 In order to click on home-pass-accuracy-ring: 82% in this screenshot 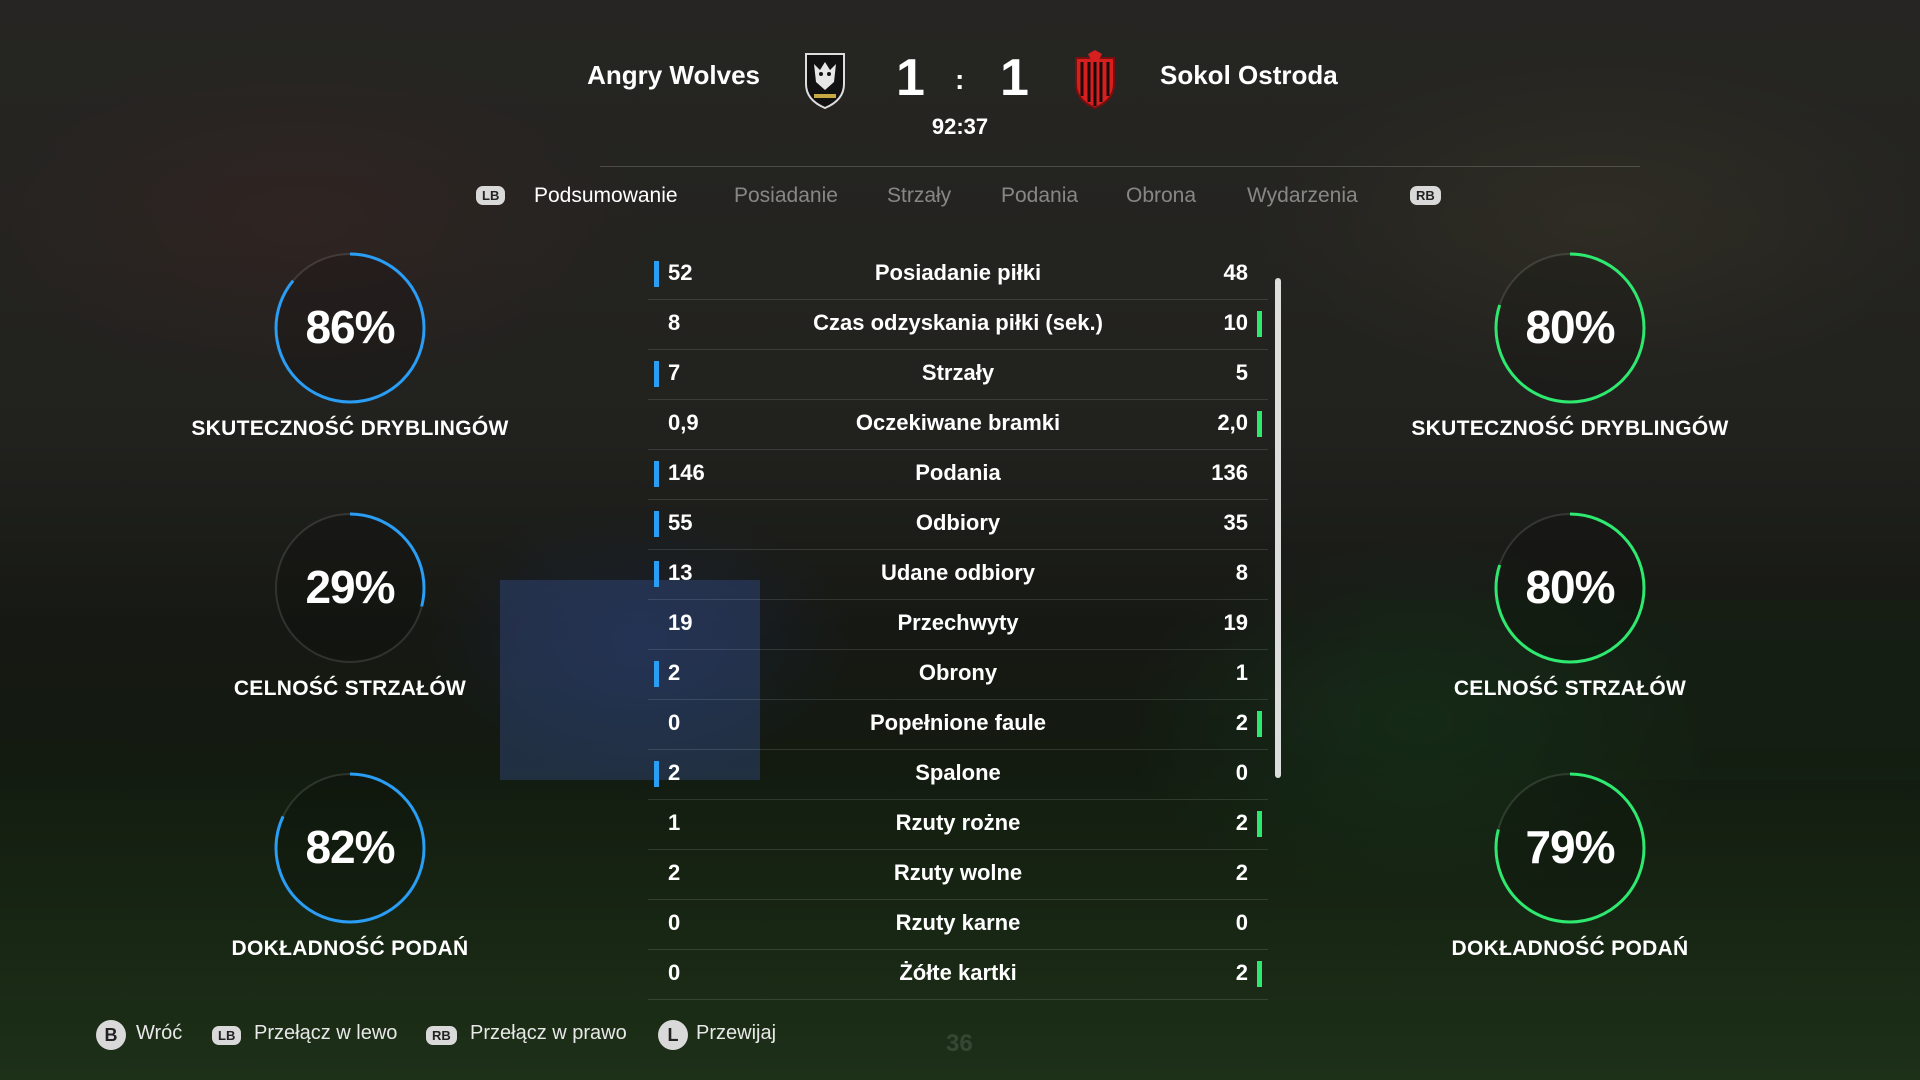, I will do `click(350, 848)`.